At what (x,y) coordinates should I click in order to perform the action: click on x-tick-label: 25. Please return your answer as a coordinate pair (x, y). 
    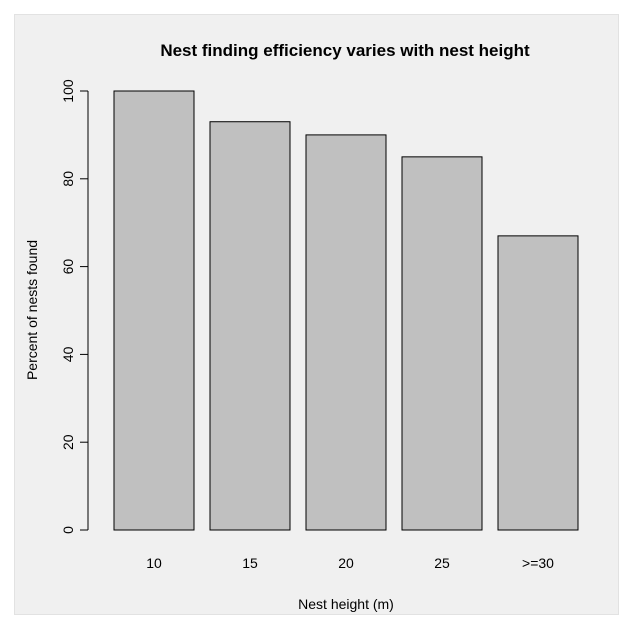
    Looking at the image, I should click on (442, 563).